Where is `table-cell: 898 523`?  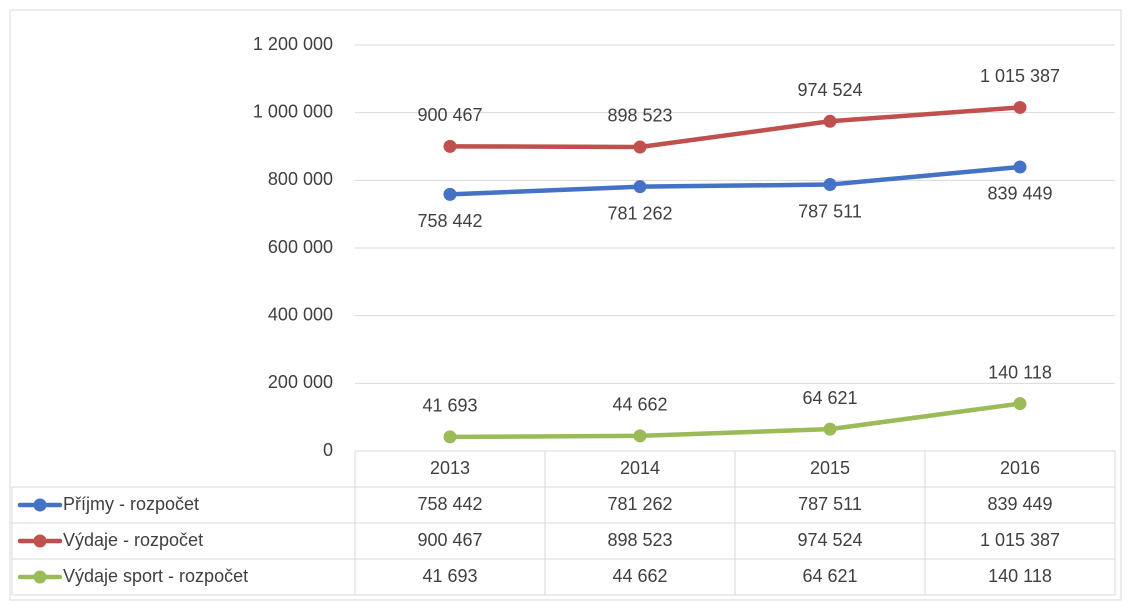 table-cell: 898 523 is located at coordinates (639, 540).